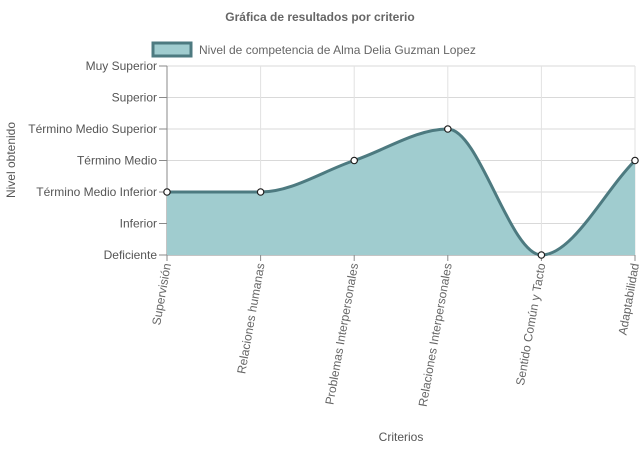  What do you see at coordinates (341, 334) in the screenshot?
I see `x-tick-label: Problemas Interpersonales` at bounding box center [341, 334].